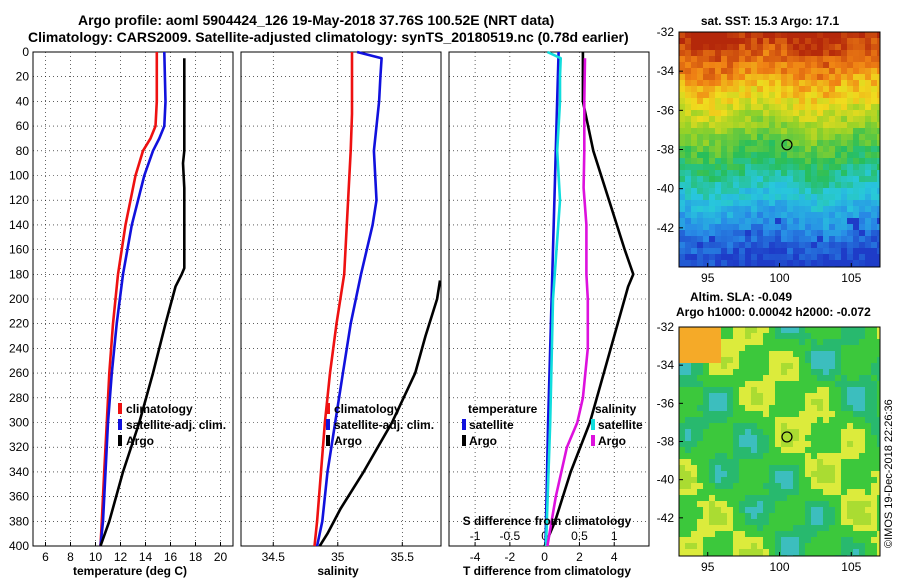  I want to click on depth-tick-label: 260, so click(19, 373).